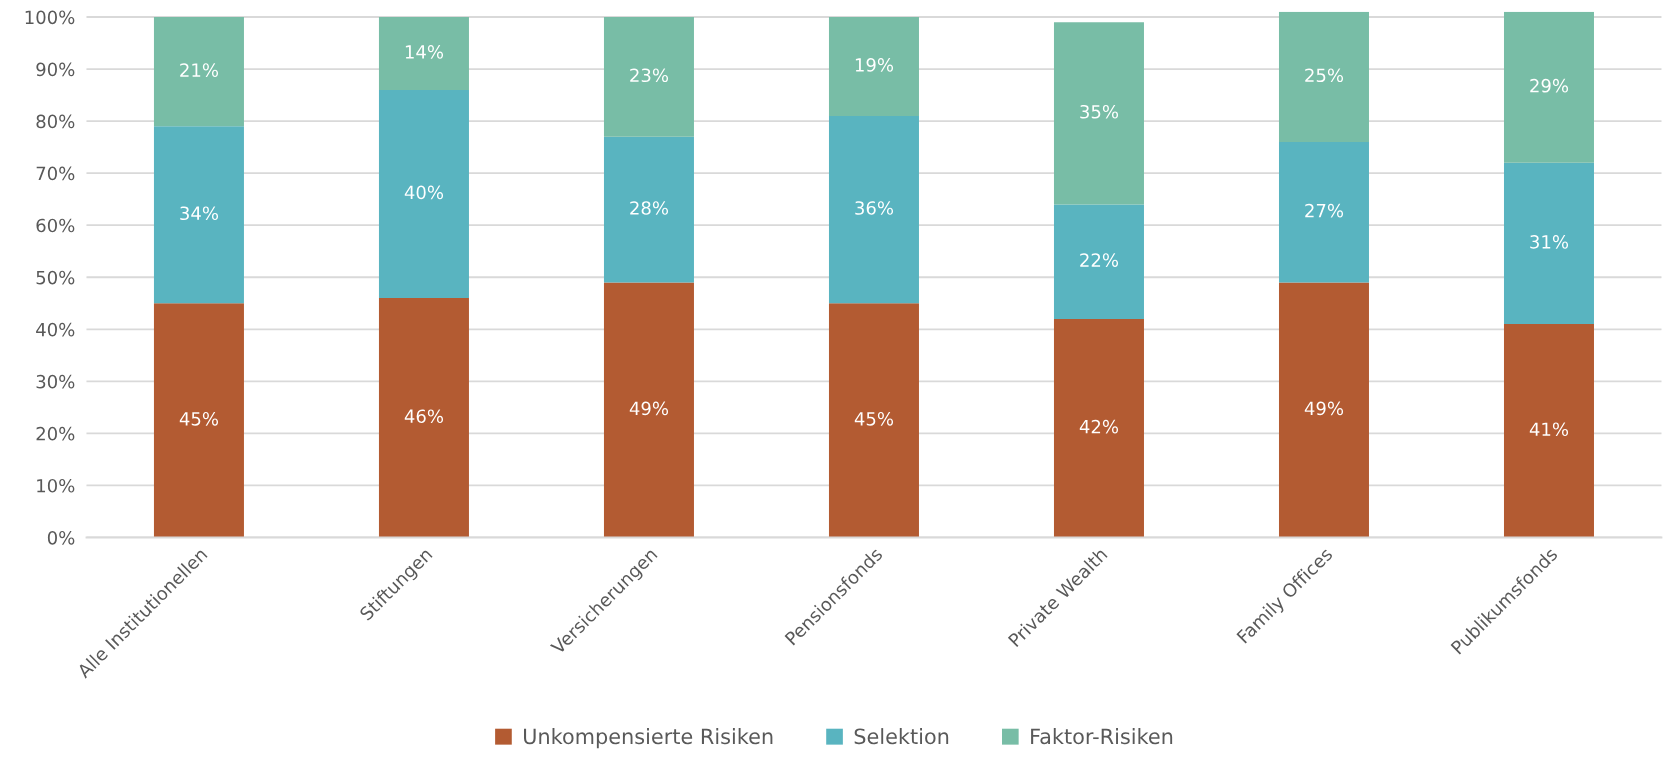  I want to click on data-label: 29%, so click(1549, 85).